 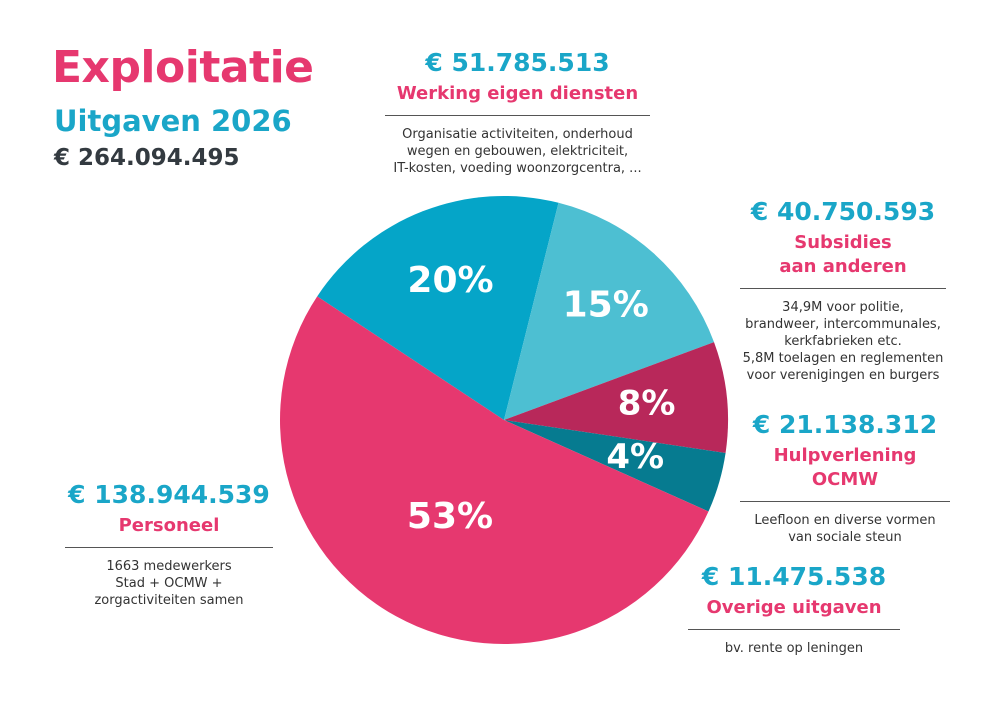 What do you see at coordinates (845, 424) in the screenshot?
I see `amount-hulpverlening: € 21.138.312` at bounding box center [845, 424].